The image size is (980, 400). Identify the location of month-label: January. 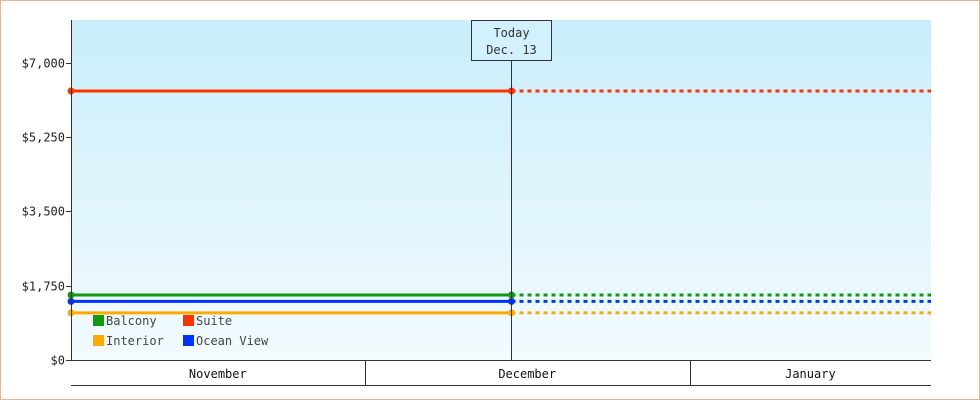
(810, 374).